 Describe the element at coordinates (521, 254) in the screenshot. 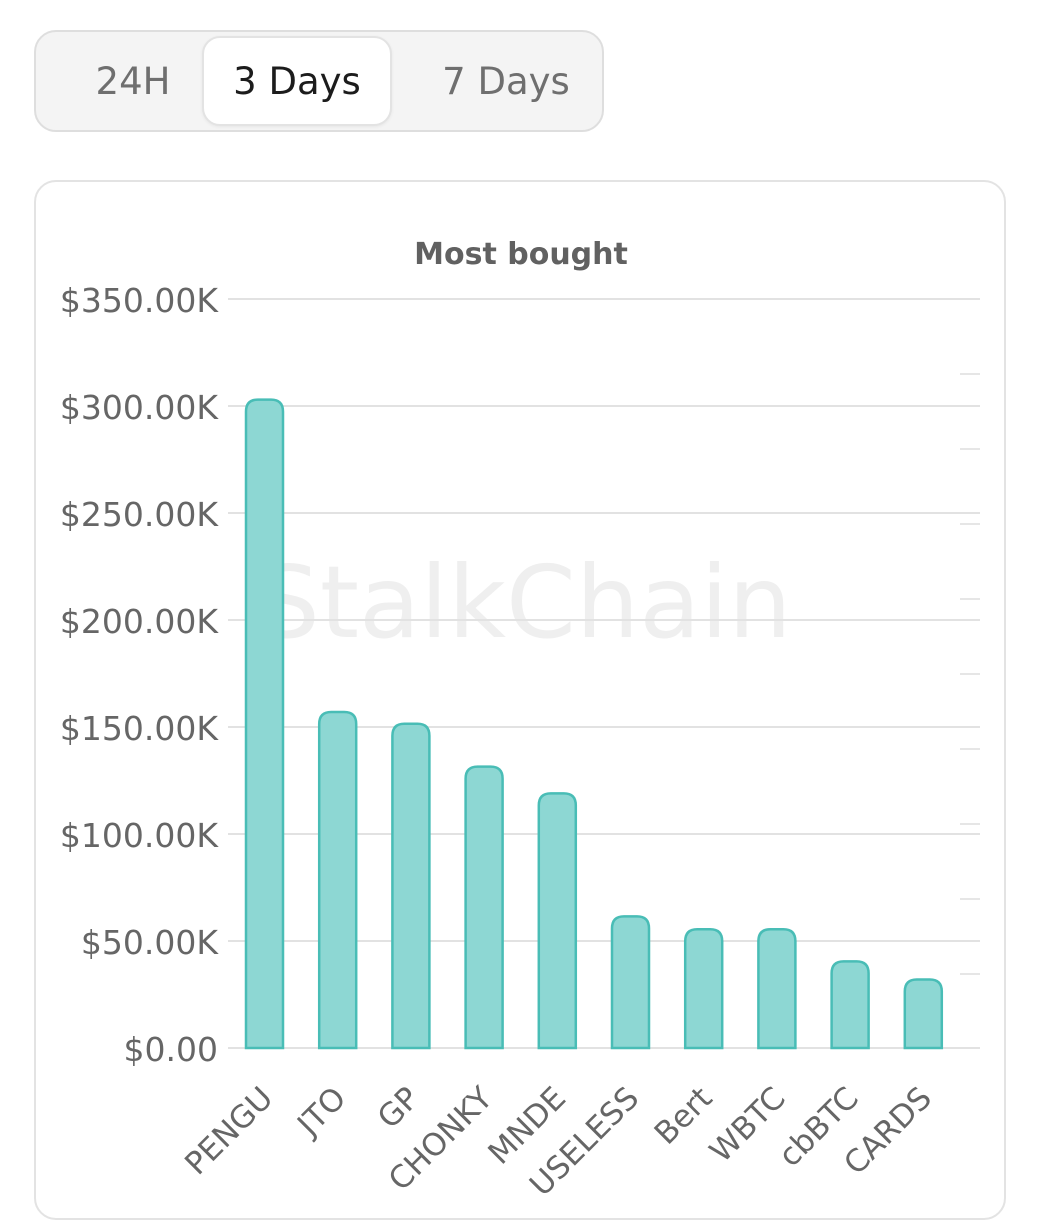

I see `chart-title: Most bought` at that location.